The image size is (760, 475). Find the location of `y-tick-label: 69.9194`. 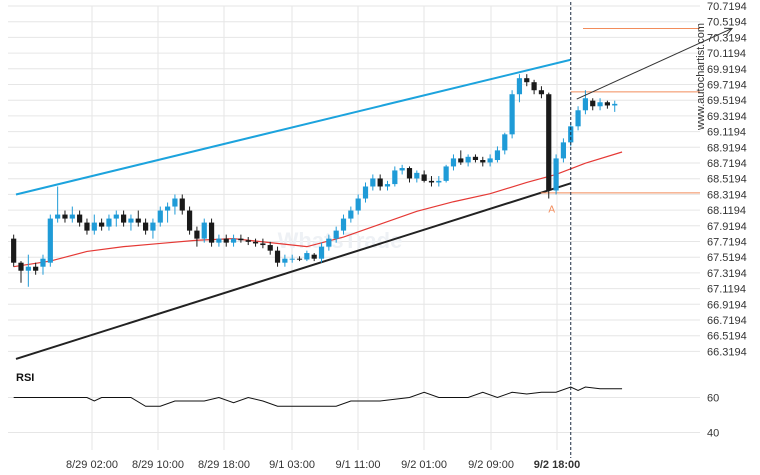

y-tick-label: 69.9194 is located at coordinates (727, 70).